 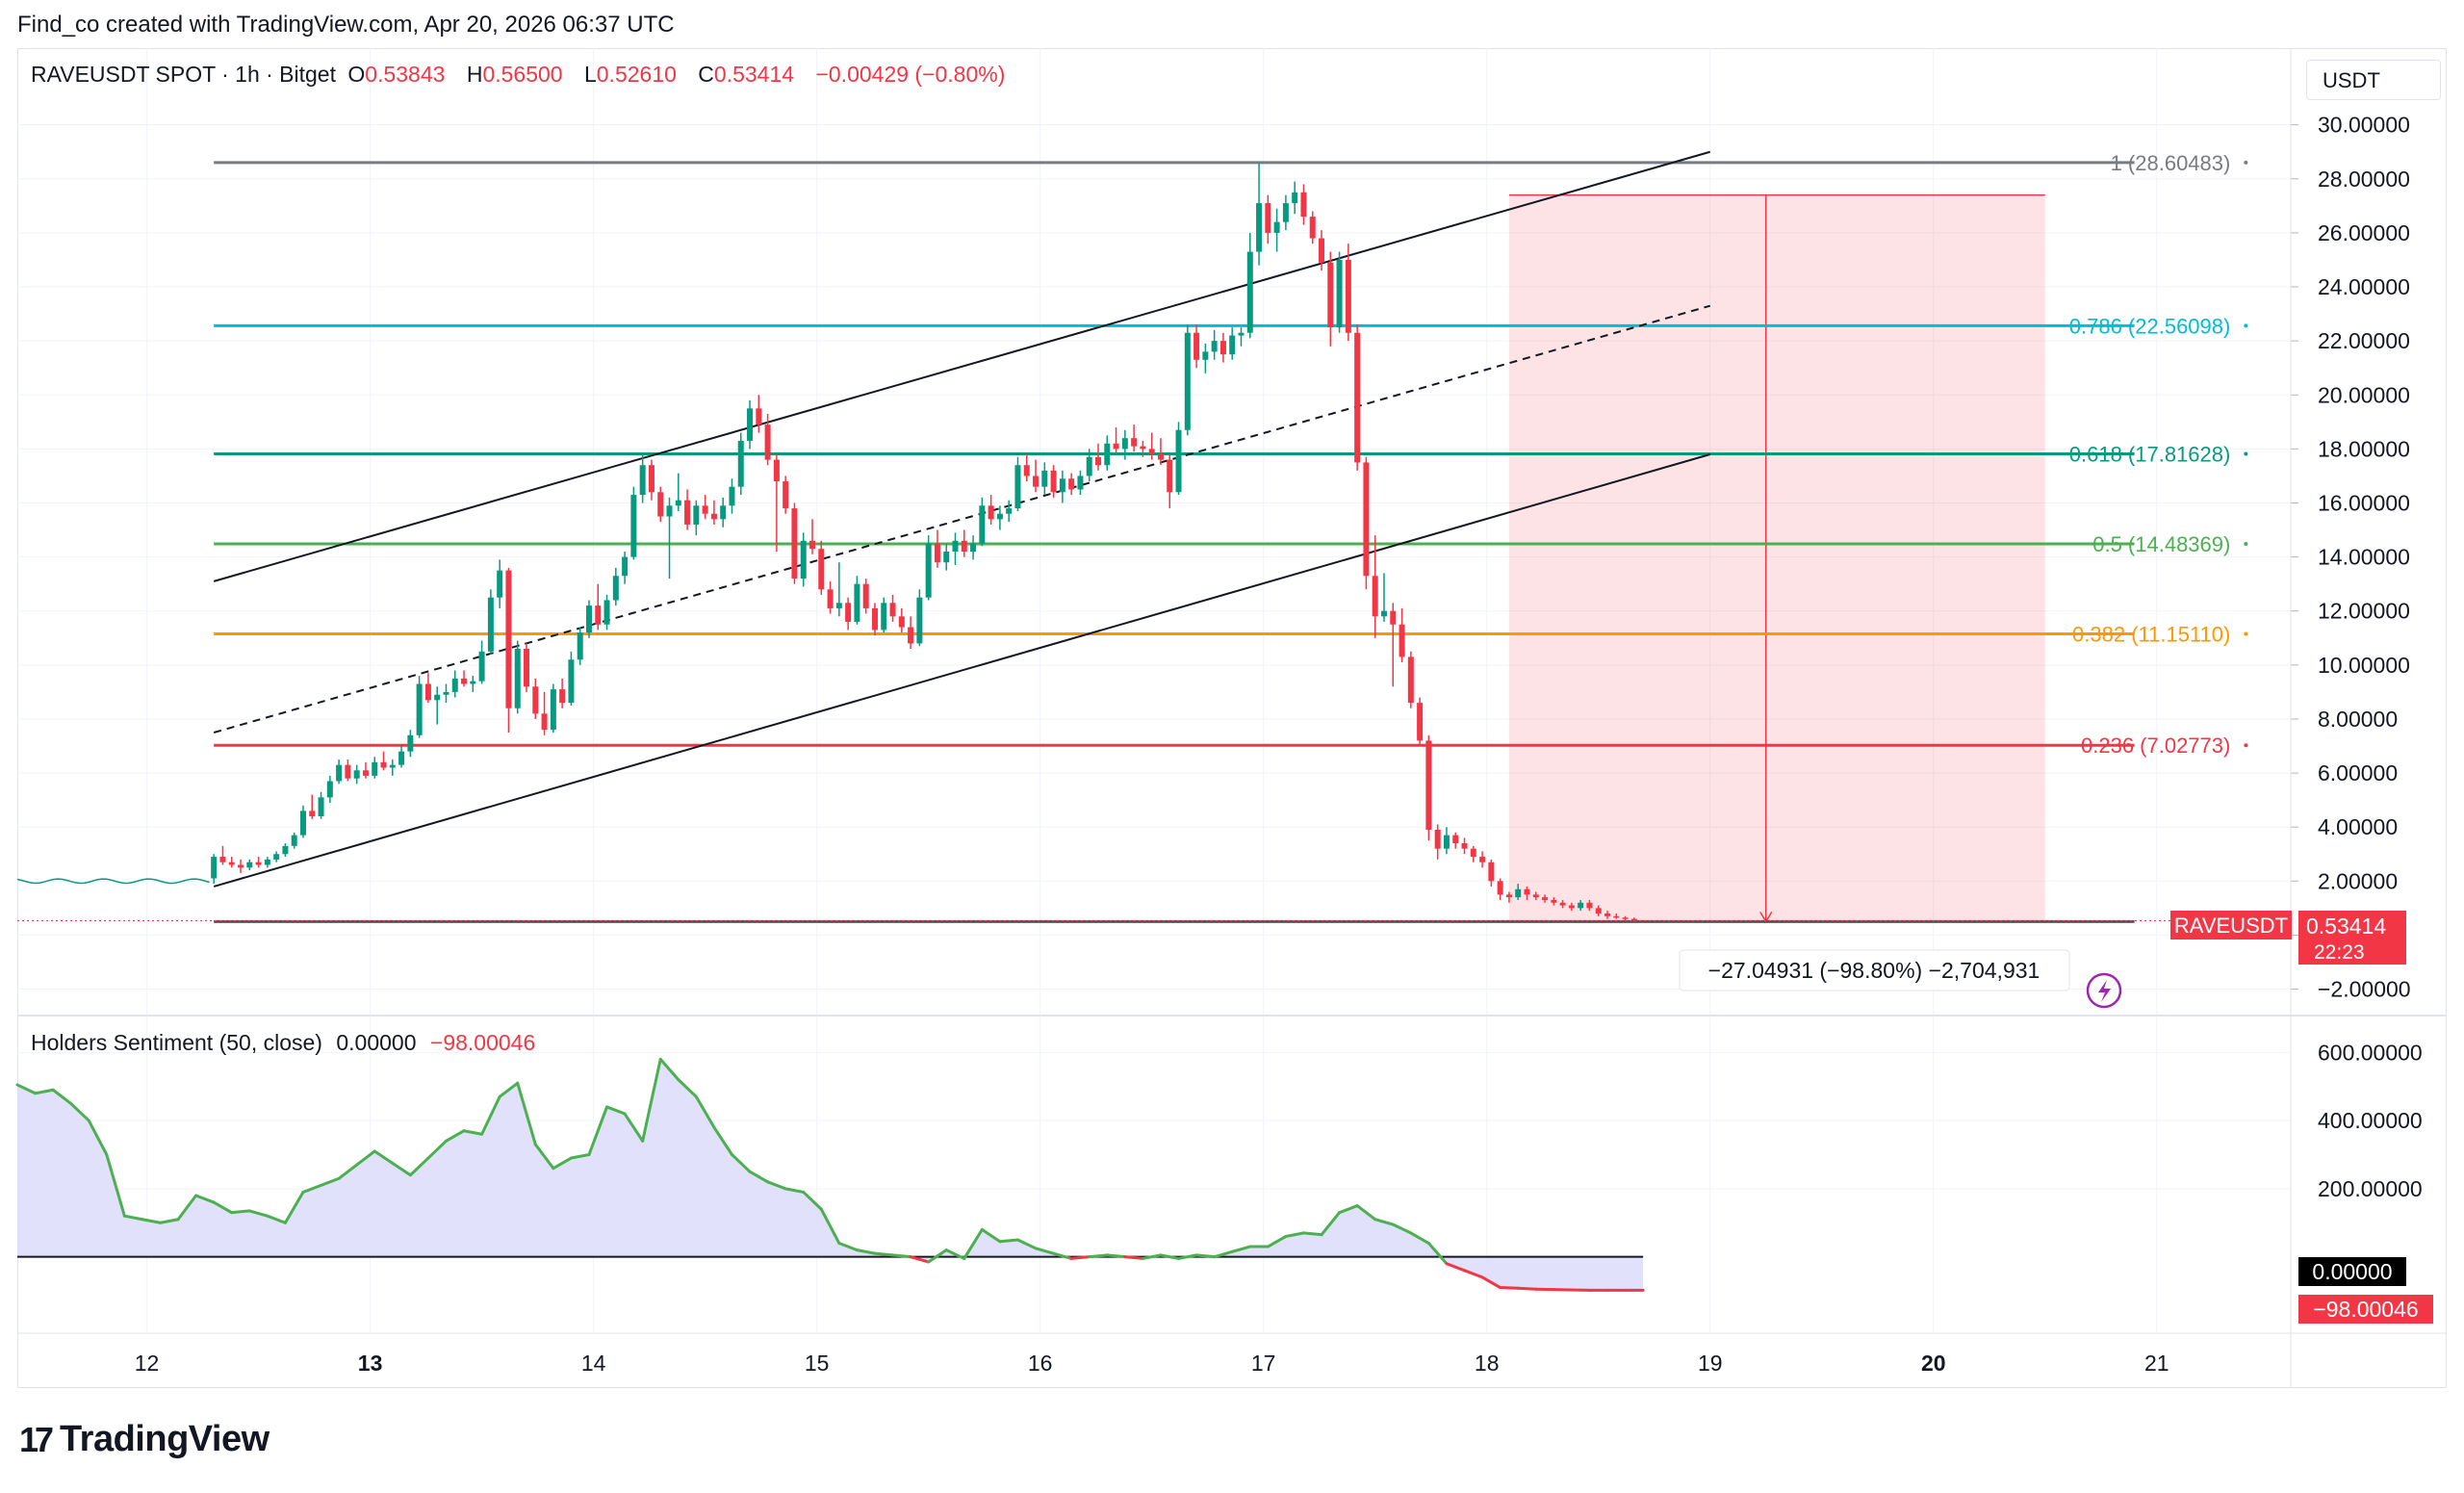 I want to click on change-value: −0.00429 (−0.80%), so click(x=910, y=74).